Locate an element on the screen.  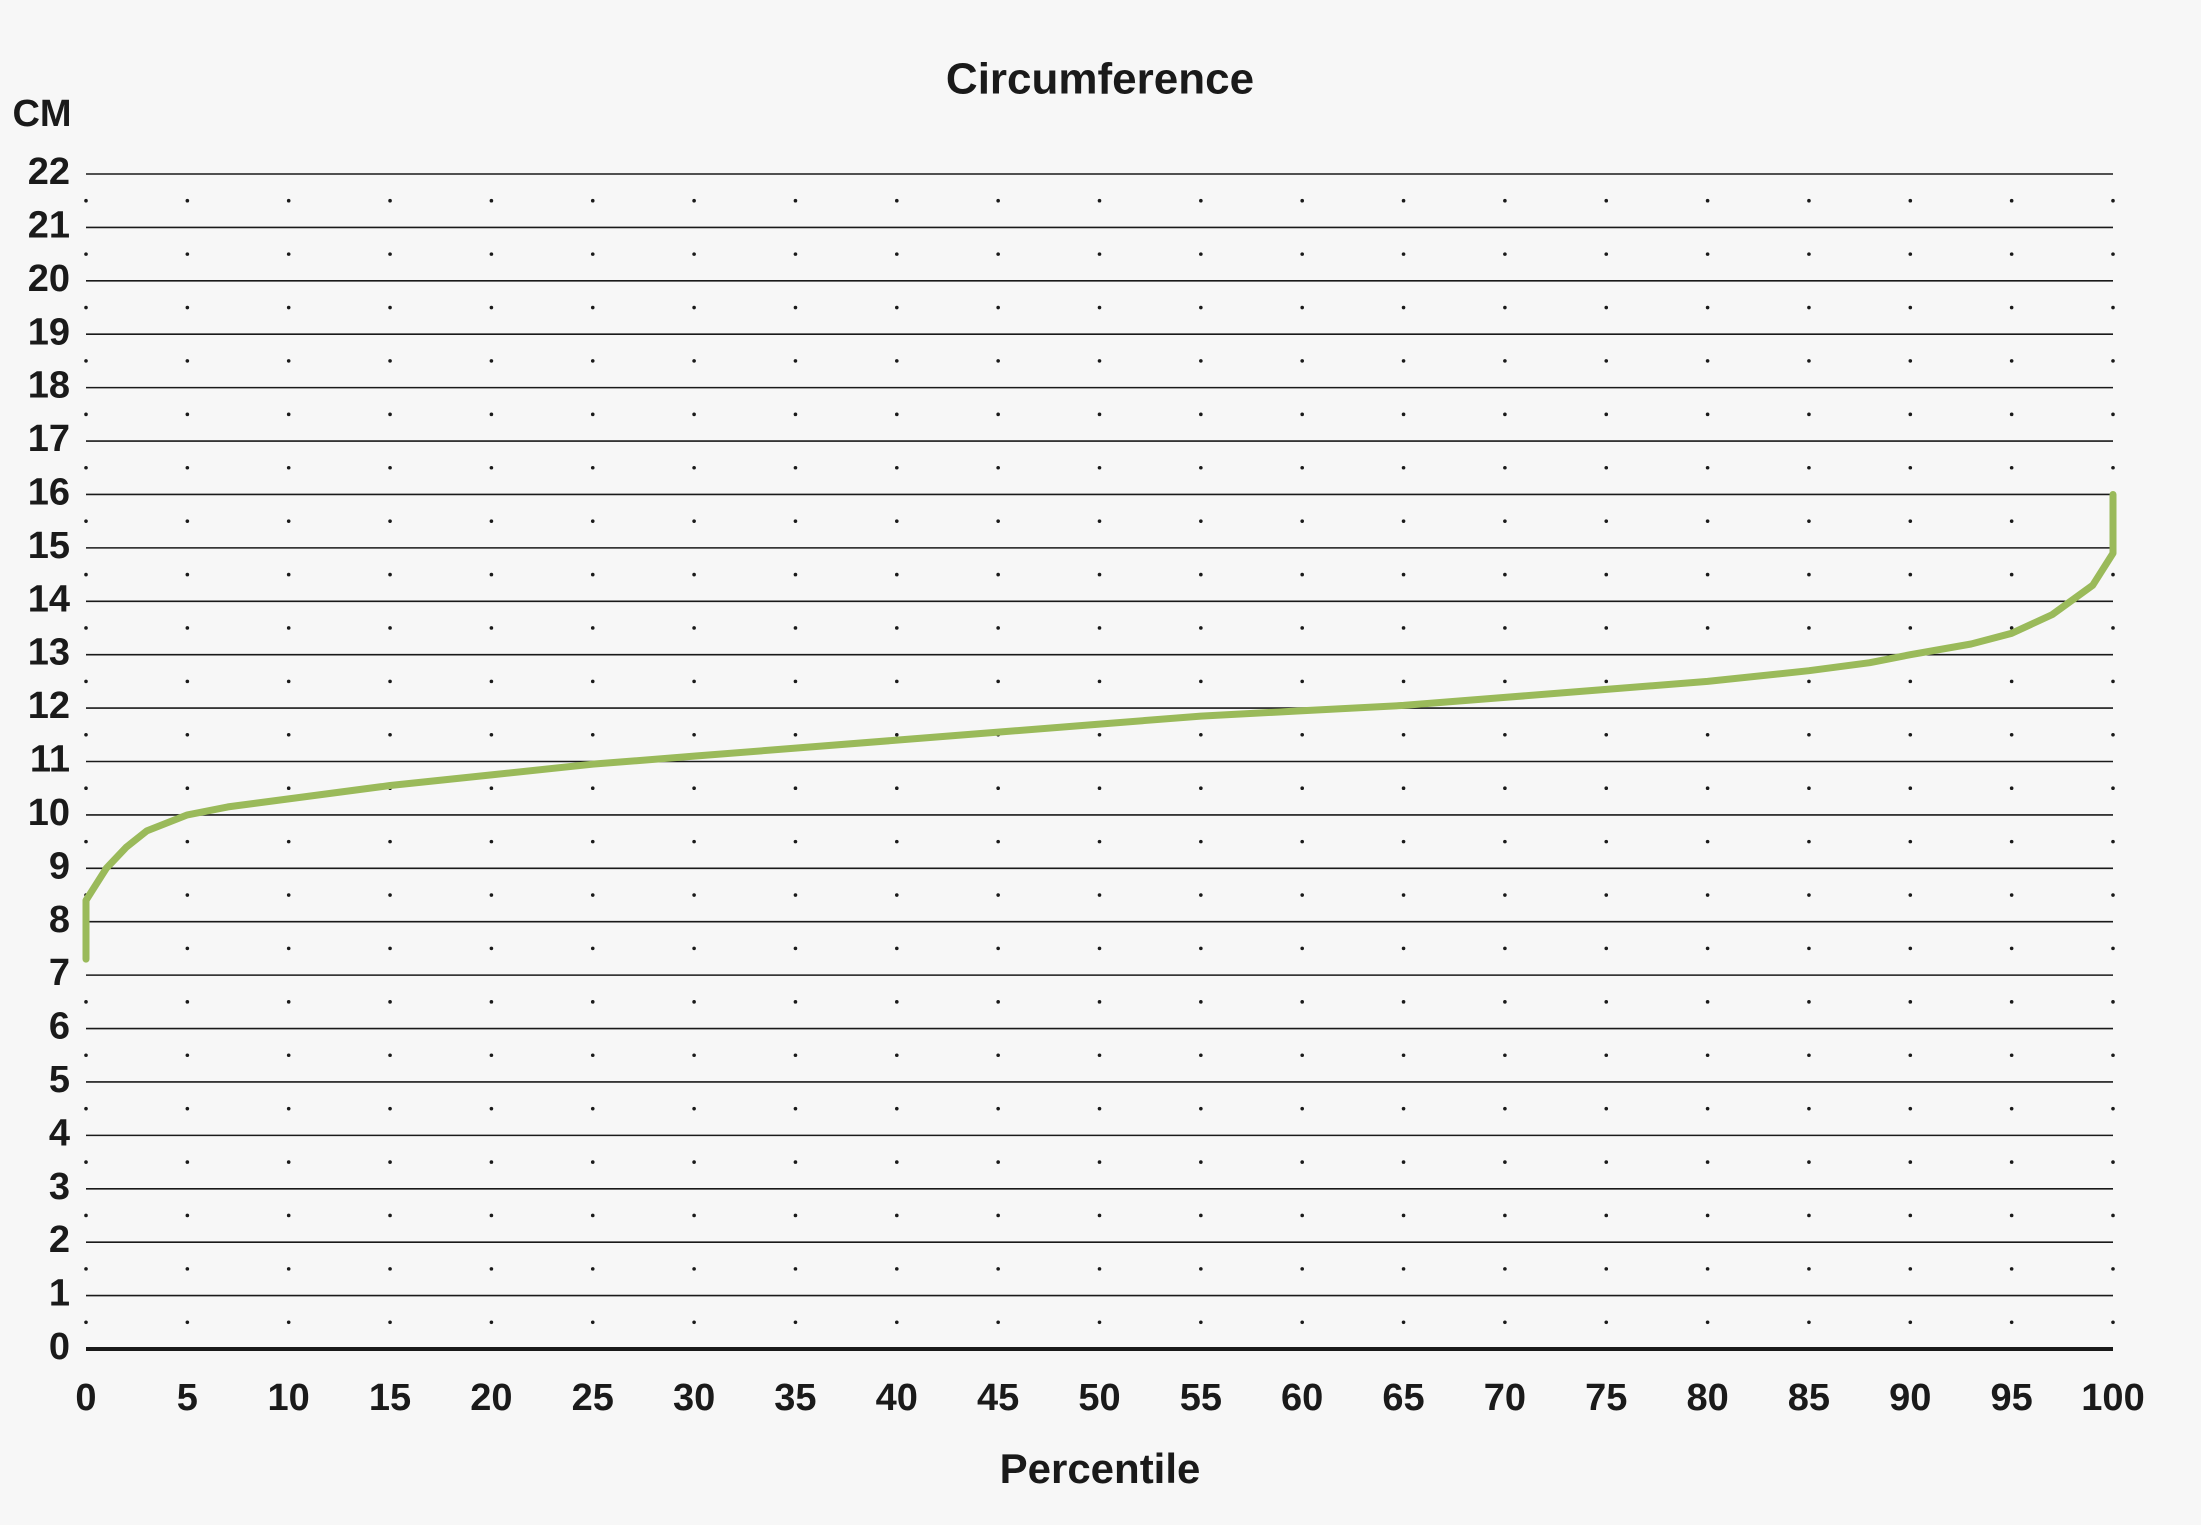
x-tick-label: 45 is located at coordinates (998, 1398).